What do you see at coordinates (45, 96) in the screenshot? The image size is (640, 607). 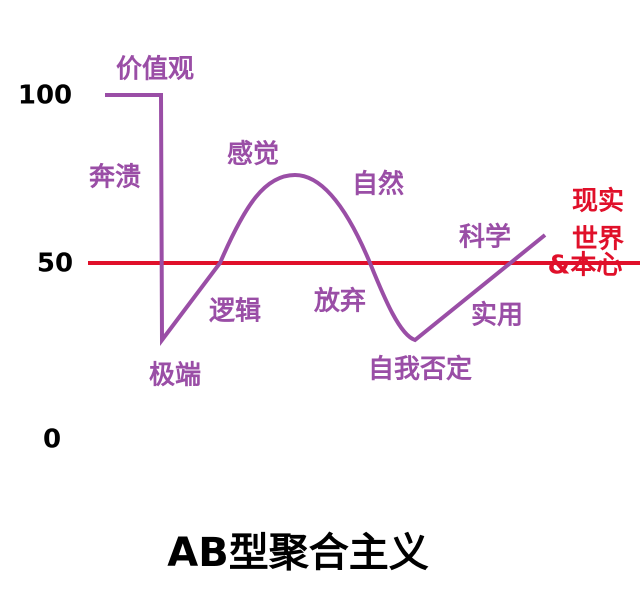 I see `axis-label: 100` at bounding box center [45, 96].